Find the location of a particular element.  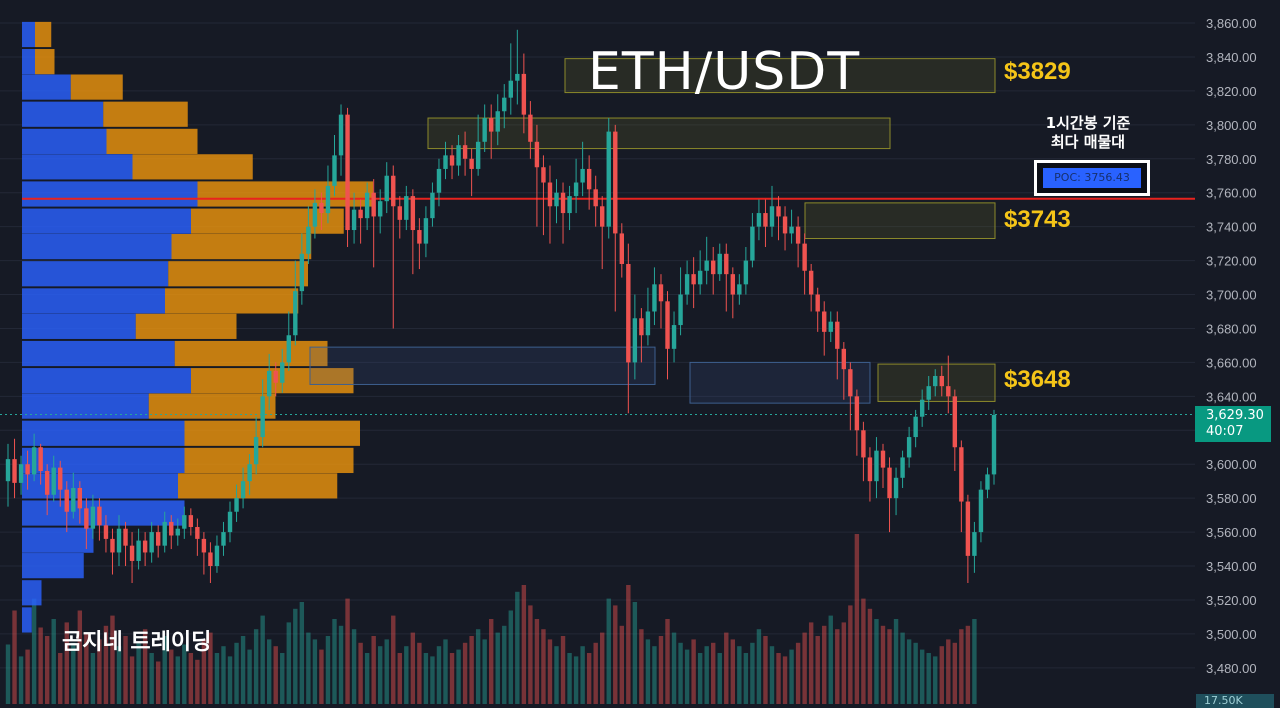

y-tick-label: 3,720.00 is located at coordinates (1231, 261).